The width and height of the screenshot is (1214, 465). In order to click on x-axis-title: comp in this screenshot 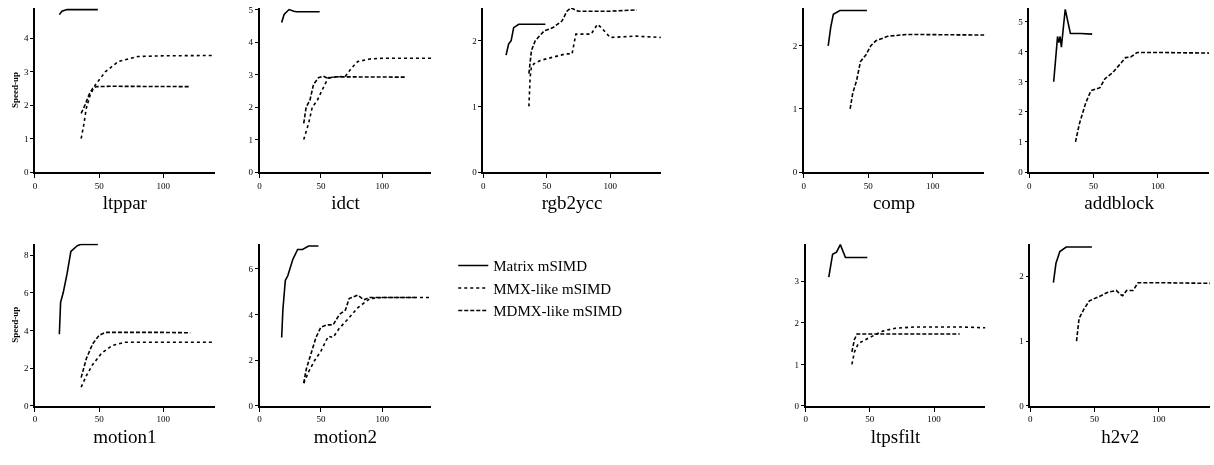, I will do `click(894, 202)`.